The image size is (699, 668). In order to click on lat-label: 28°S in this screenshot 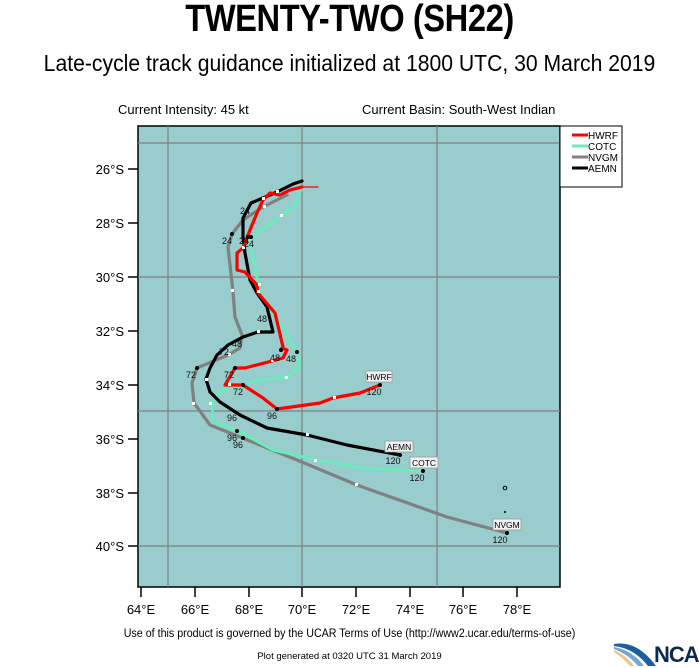, I will do `click(110, 223)`.